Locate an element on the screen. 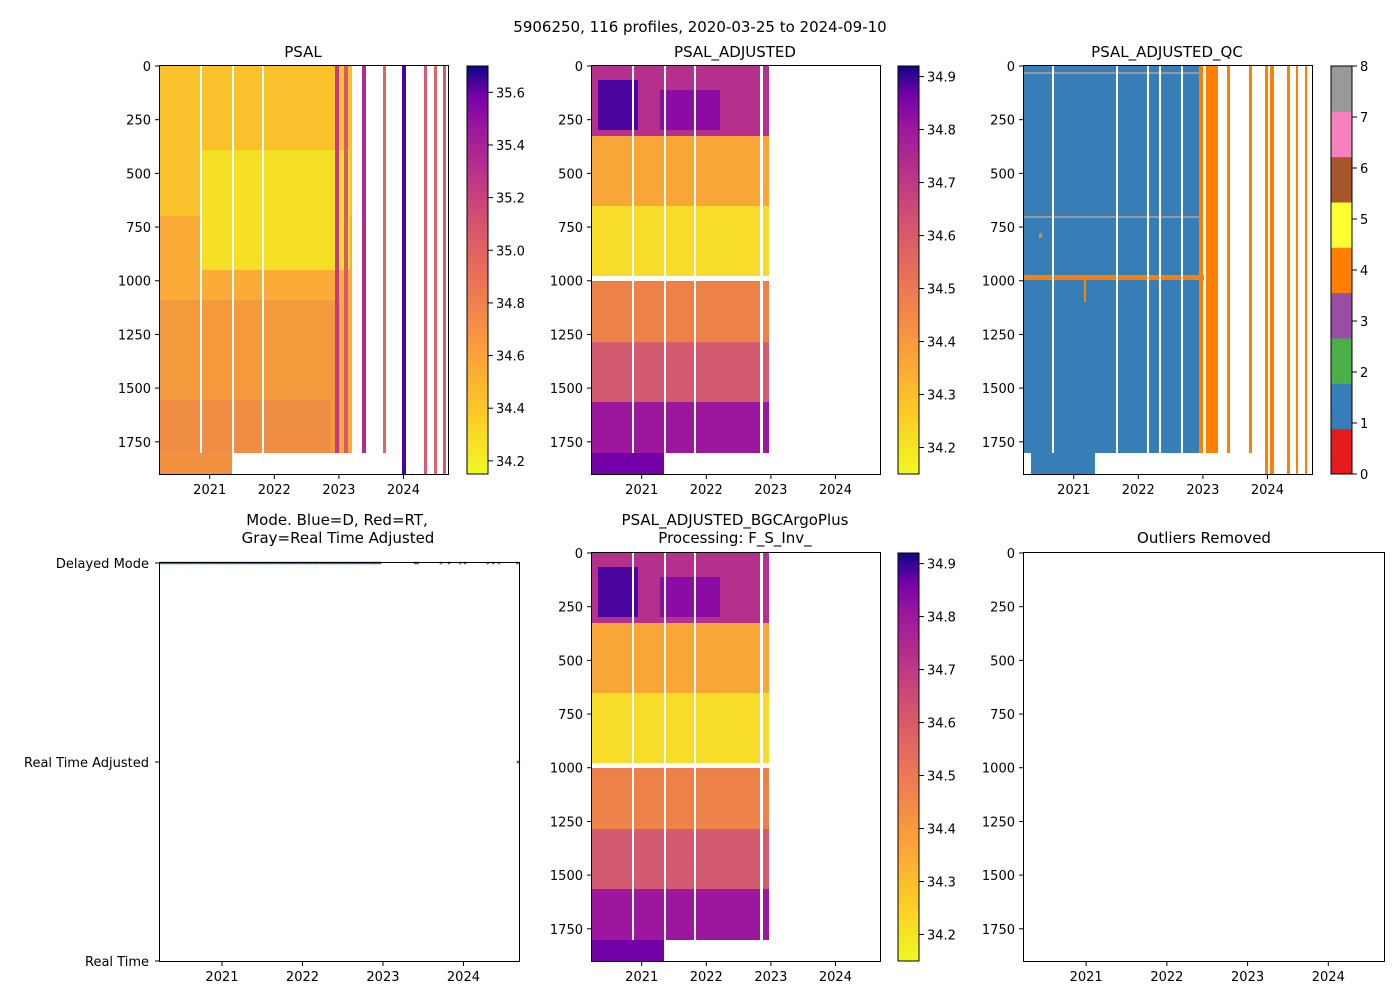 The width and height of the screenshot is (1400, 1004). qc-bottom-bin is located at coordinates (1063, 463).